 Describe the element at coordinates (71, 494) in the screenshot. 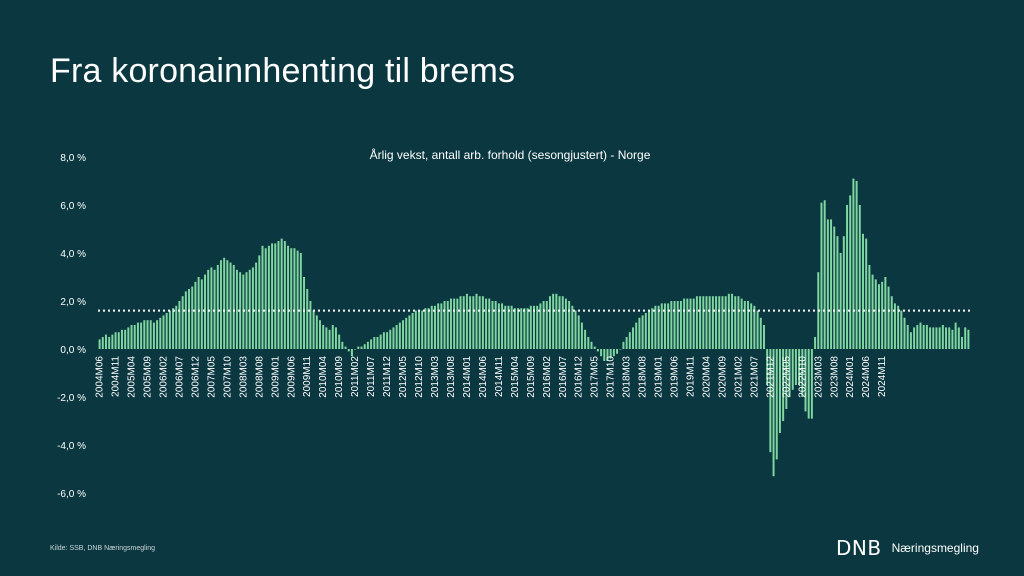

I see `y-tick-label: -6,0 %` at that location.